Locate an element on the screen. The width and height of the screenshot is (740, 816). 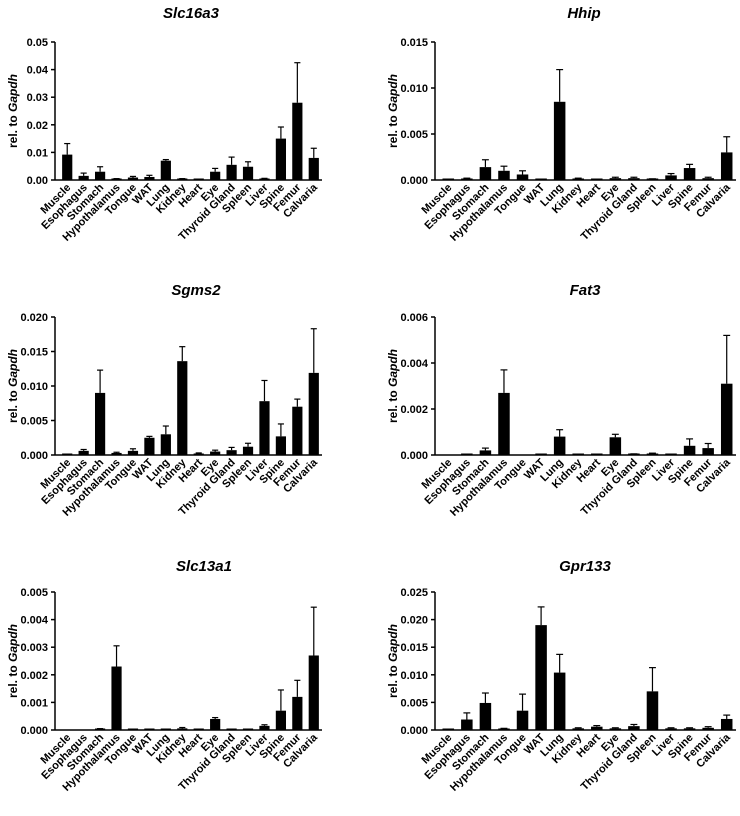
chart-title: Fat3 is located at coordinates (586, 290).